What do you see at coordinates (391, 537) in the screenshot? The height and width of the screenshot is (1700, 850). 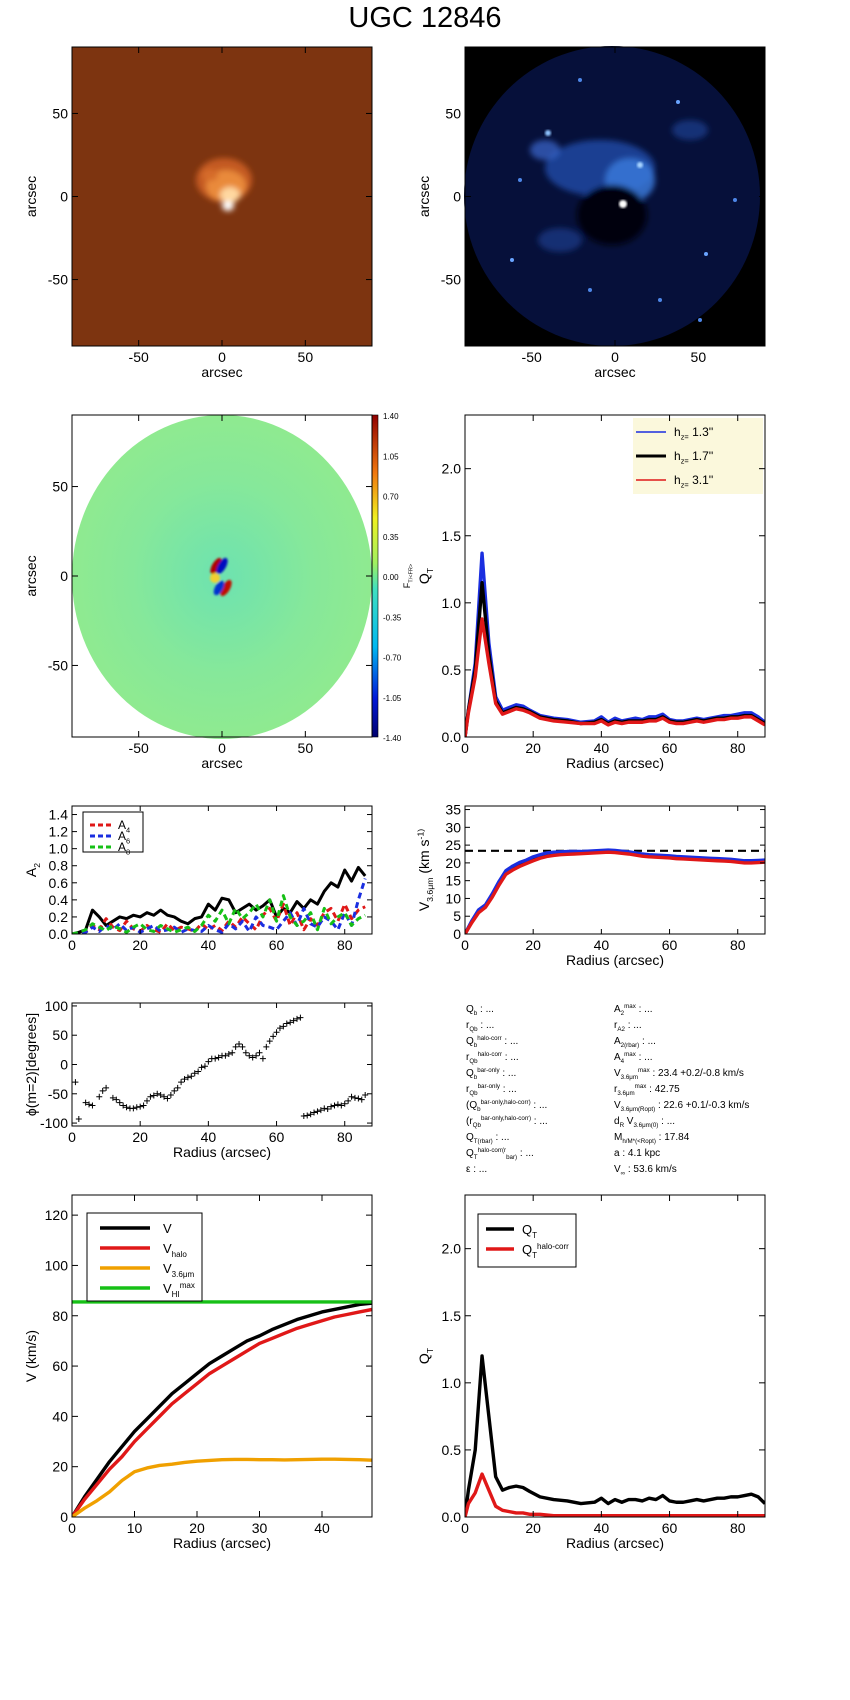 I see `colorbar-tick-label: 0.35` at bounding box center [391, 537].